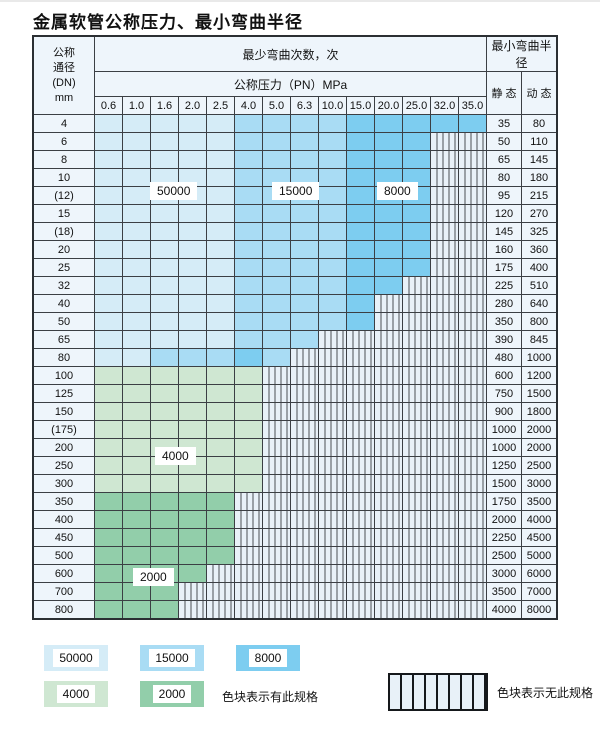 The width and height of the screenshot is (600, 743). What do you see at coordinates (295, 285) in the screenshot?
I see `table-row: 32 225 510` at bounding box center [295, 285].